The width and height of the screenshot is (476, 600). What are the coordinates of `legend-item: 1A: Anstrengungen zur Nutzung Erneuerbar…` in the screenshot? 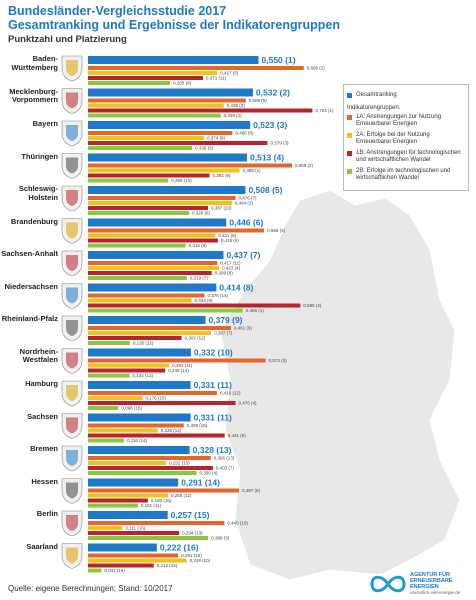 It's located at (406, 121).